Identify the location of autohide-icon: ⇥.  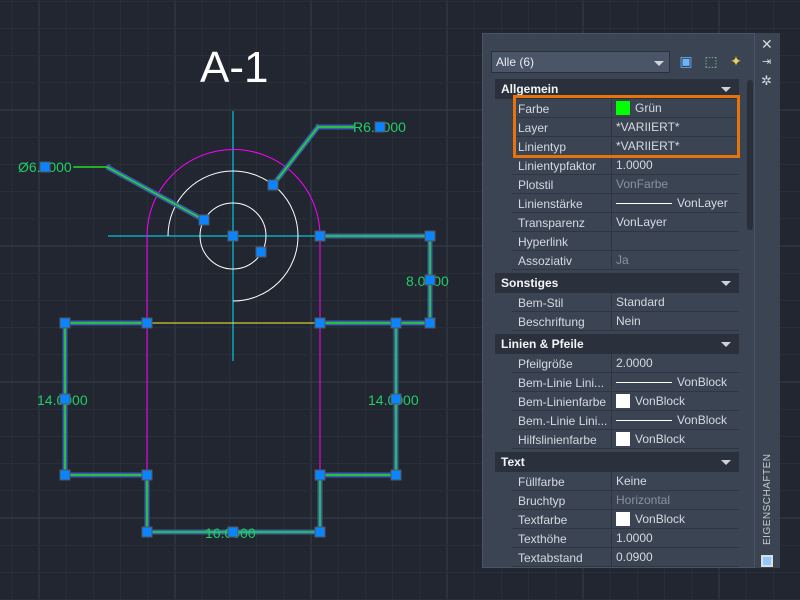
(767, 62).